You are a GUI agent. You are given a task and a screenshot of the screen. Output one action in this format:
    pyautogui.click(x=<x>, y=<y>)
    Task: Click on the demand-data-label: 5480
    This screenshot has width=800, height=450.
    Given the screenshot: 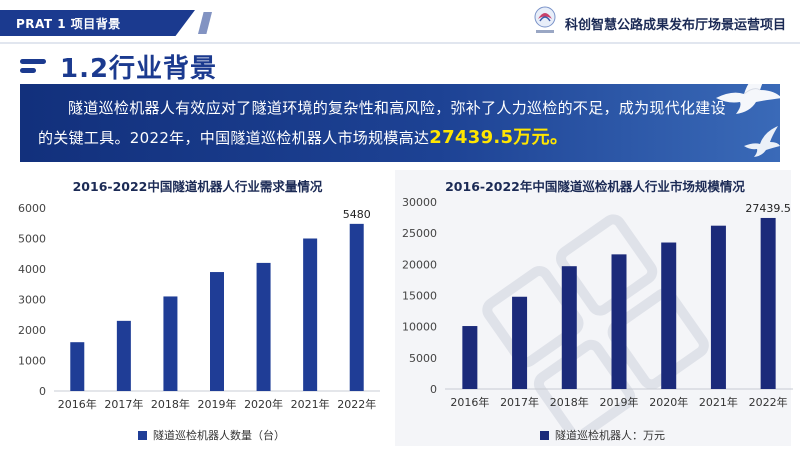 What is the action you would take?
    pyautogui.click(x=357, y=214)
    